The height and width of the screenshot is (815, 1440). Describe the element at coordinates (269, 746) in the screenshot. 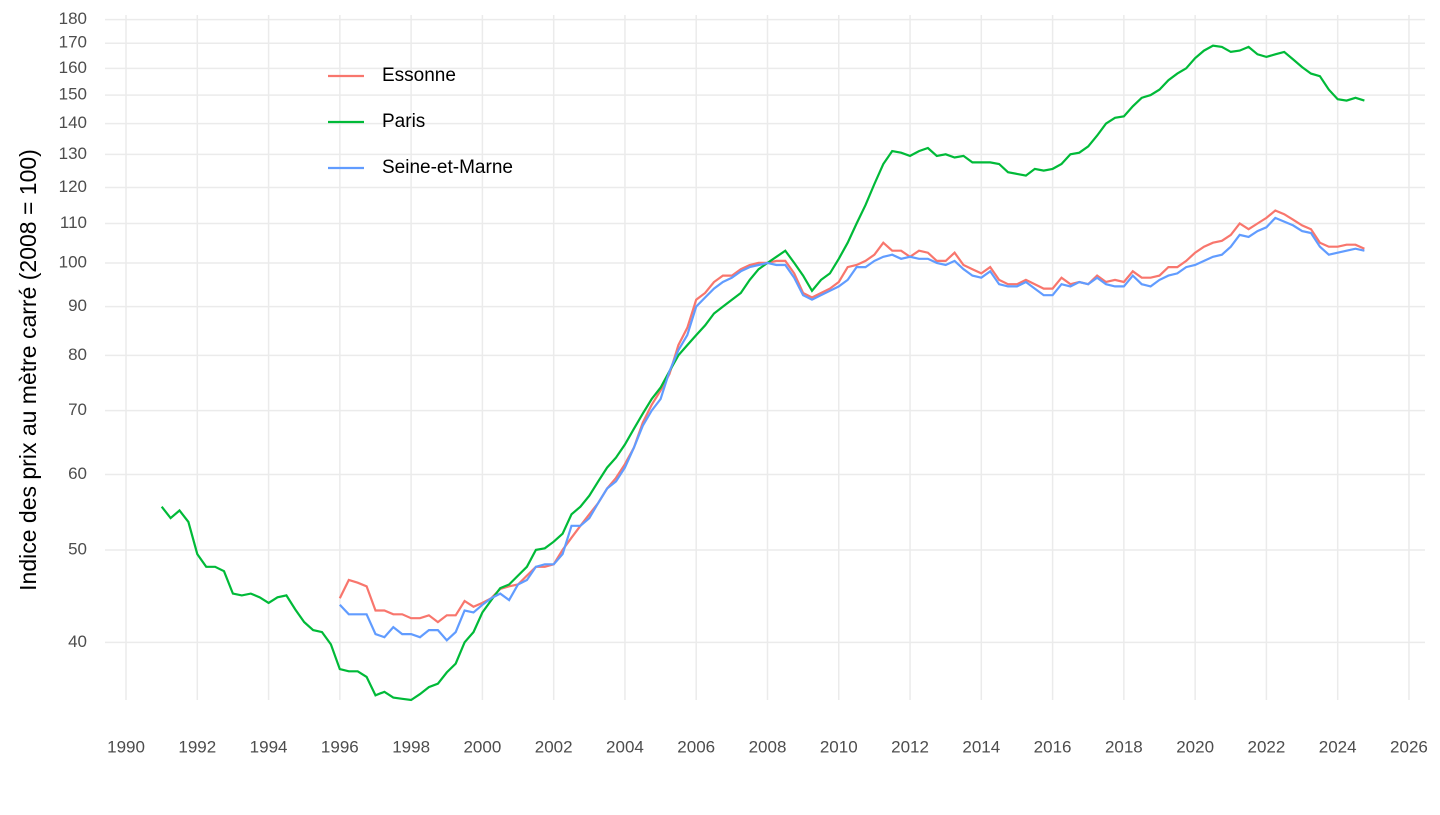

I see `x-tick-label: 1994` at that location.